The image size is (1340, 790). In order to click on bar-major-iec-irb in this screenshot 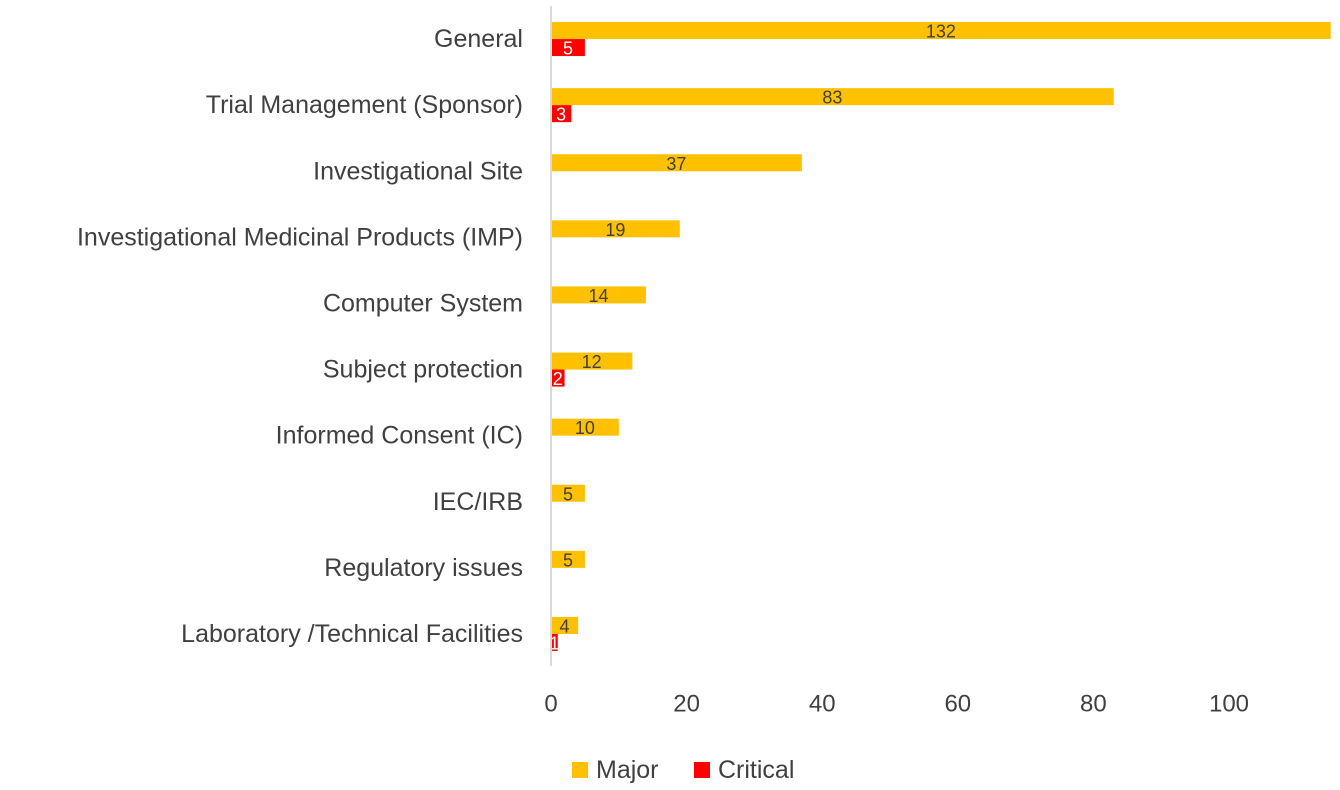, I will do `click(568, 493)`.